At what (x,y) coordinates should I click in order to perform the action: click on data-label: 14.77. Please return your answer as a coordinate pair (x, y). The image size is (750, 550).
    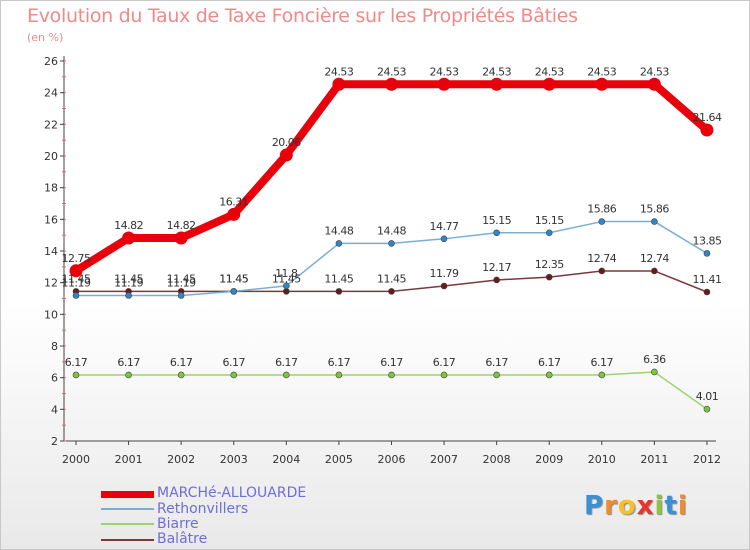
    Looking at the image, I should click on (444, 226).